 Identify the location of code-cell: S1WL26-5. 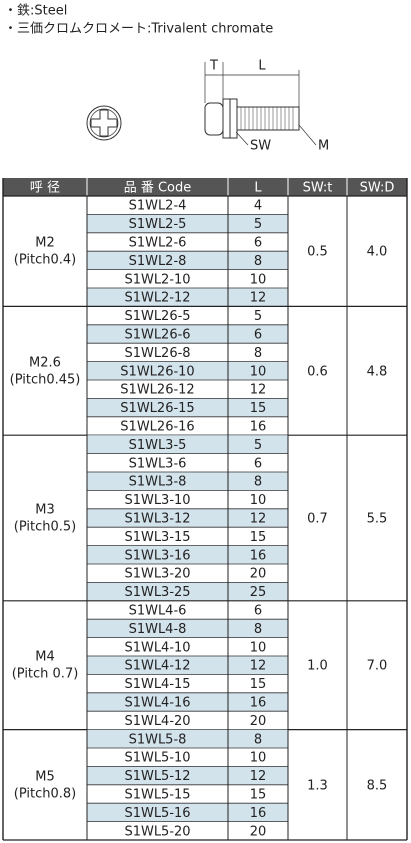
(157, 316).